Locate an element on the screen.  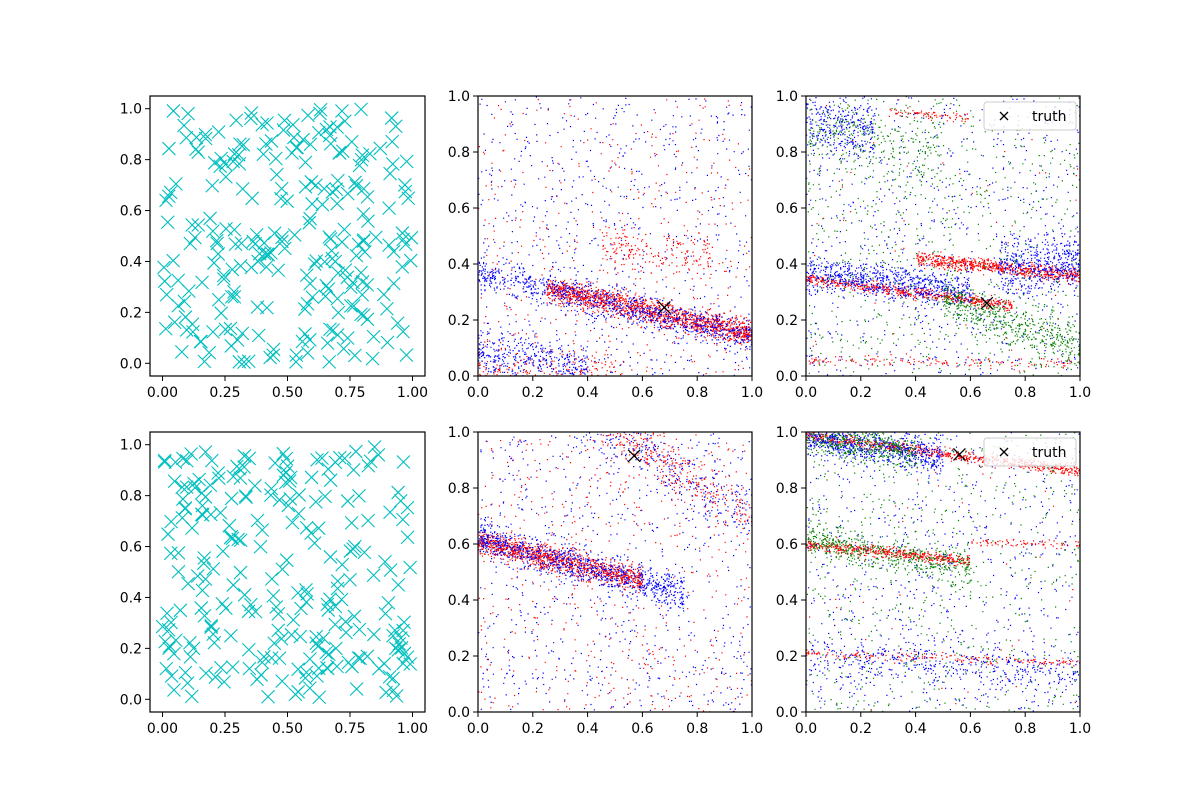
x-tick-label: 0.50 is located at coordinates (287, 393).